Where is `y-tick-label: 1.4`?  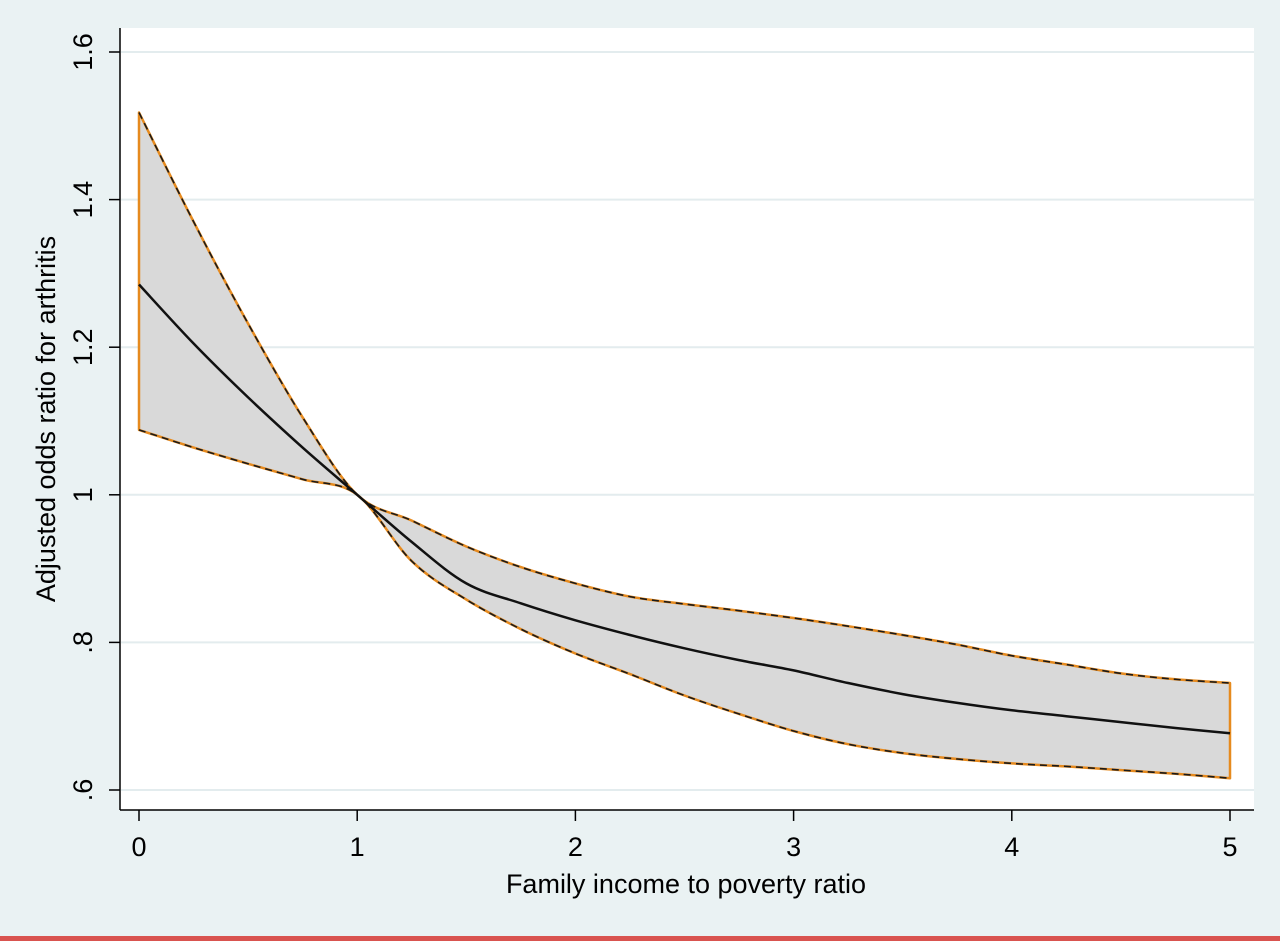
y-tick-label: 1.4 is located at coordinates (83, 200).